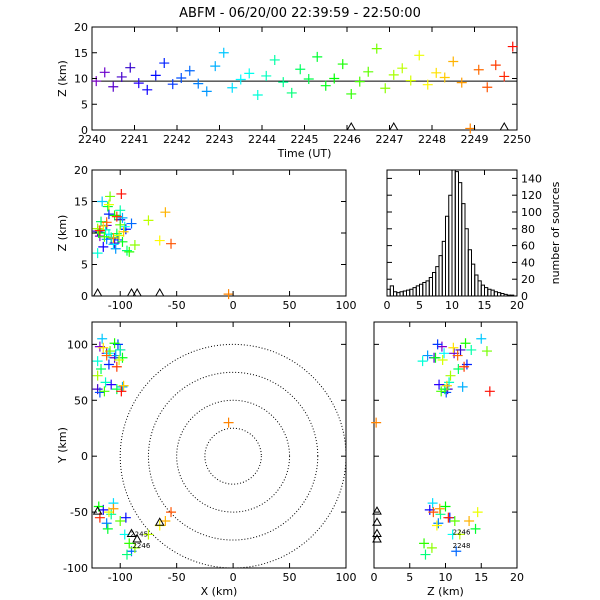 The height and width of the screenshot is (600, 600). Describe the element at coordinates (462, 546) in the screenshot. I see `z-y-time-annotation: 2248` at that location.